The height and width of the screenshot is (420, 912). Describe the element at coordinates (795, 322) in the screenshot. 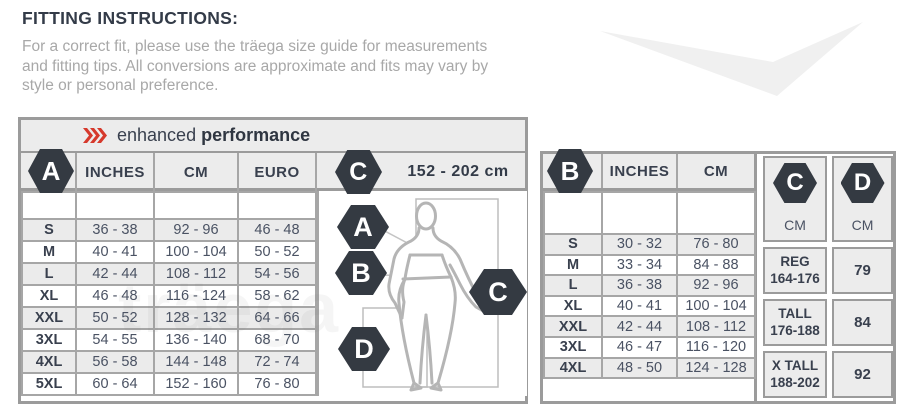

I see `c-cell-tall: TALL 176-188` at that location.